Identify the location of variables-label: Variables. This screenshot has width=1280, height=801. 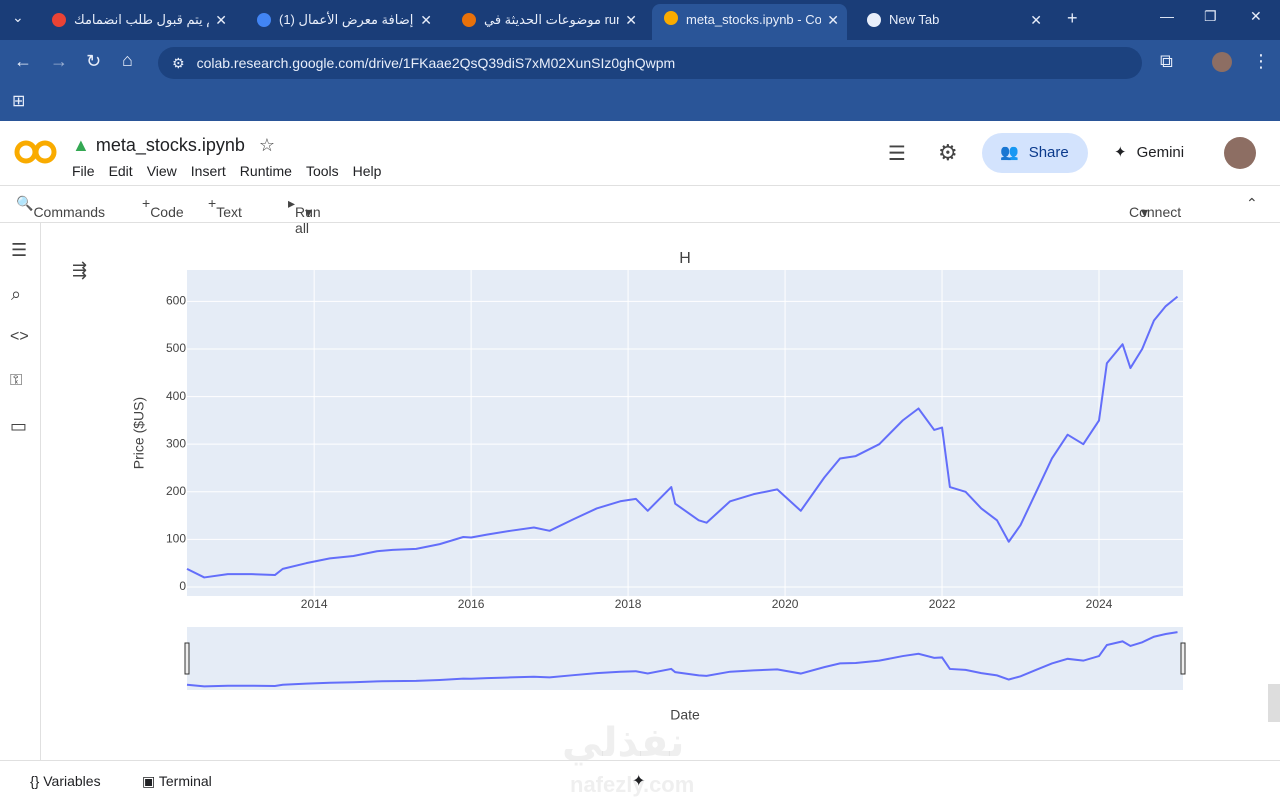
(72, 781).